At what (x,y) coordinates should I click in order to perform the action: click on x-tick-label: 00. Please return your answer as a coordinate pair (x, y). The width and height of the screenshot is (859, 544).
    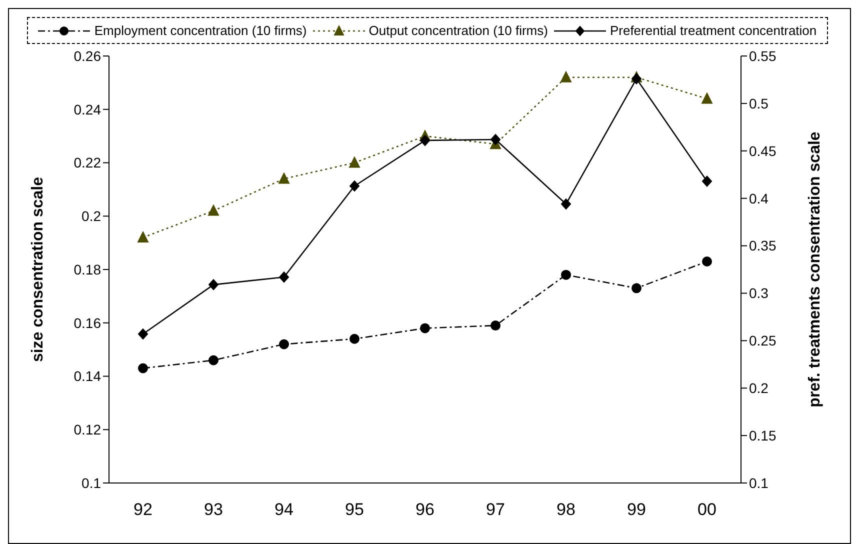
    Looking at the image, I should click on (707, 510).